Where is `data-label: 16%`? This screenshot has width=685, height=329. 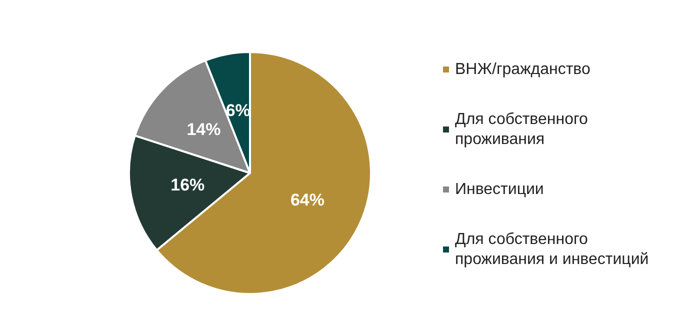 data-label: 16% is located at coordinates (187, 184).